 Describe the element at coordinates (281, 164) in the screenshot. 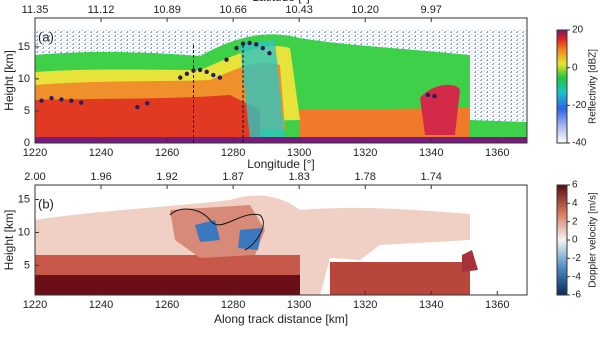

I see `top-axis-title: Longitude [°]` at that location.